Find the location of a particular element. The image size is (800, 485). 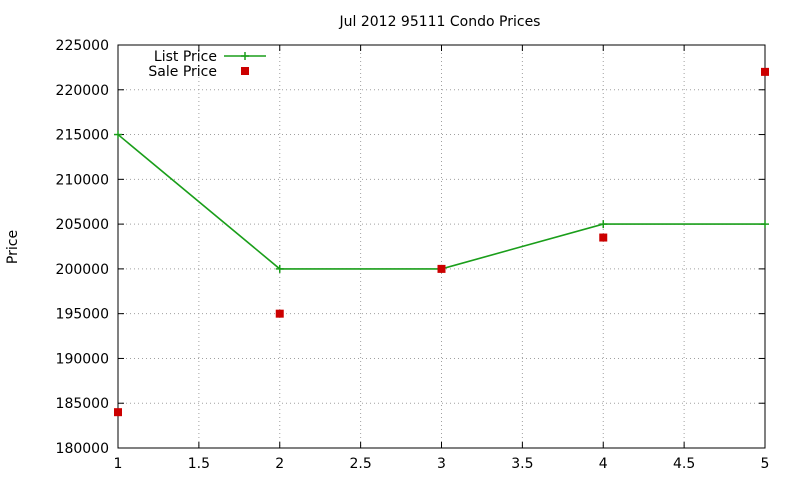

legend-square-swatch is located at coordinates (245, 71).